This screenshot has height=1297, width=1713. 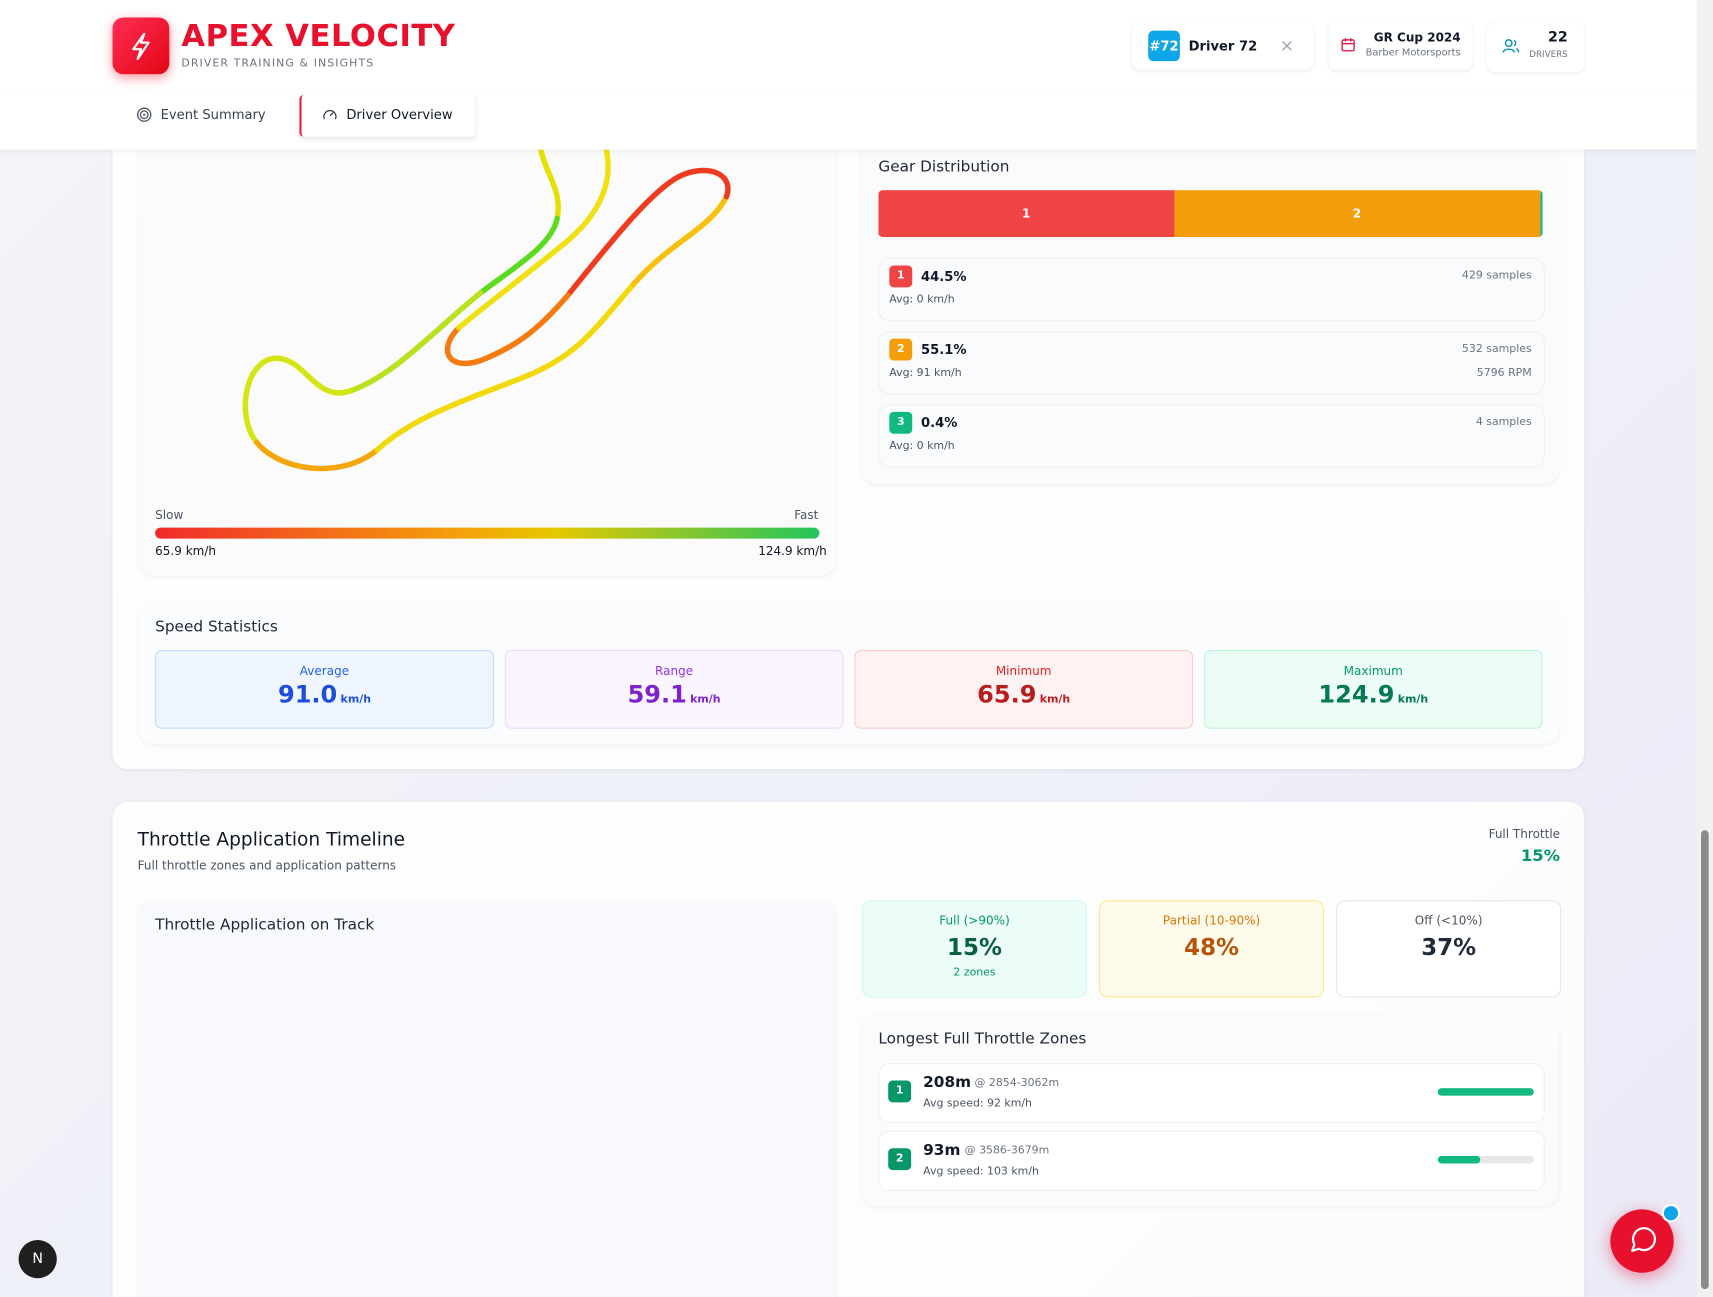 I want to click on event-selector, so click(x=1400, y=45).